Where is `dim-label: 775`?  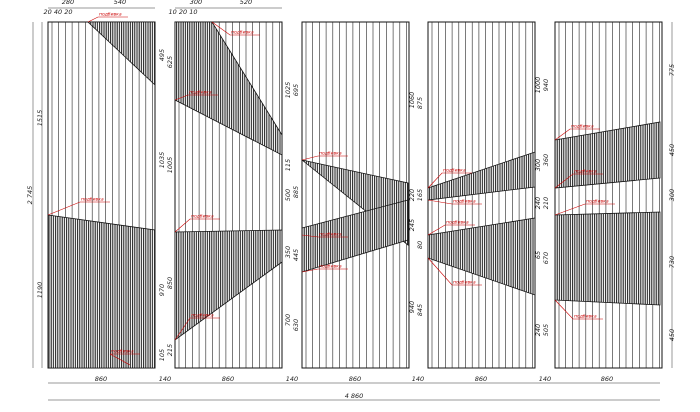 dim-label: 775 is located at coordinates (672, 70).